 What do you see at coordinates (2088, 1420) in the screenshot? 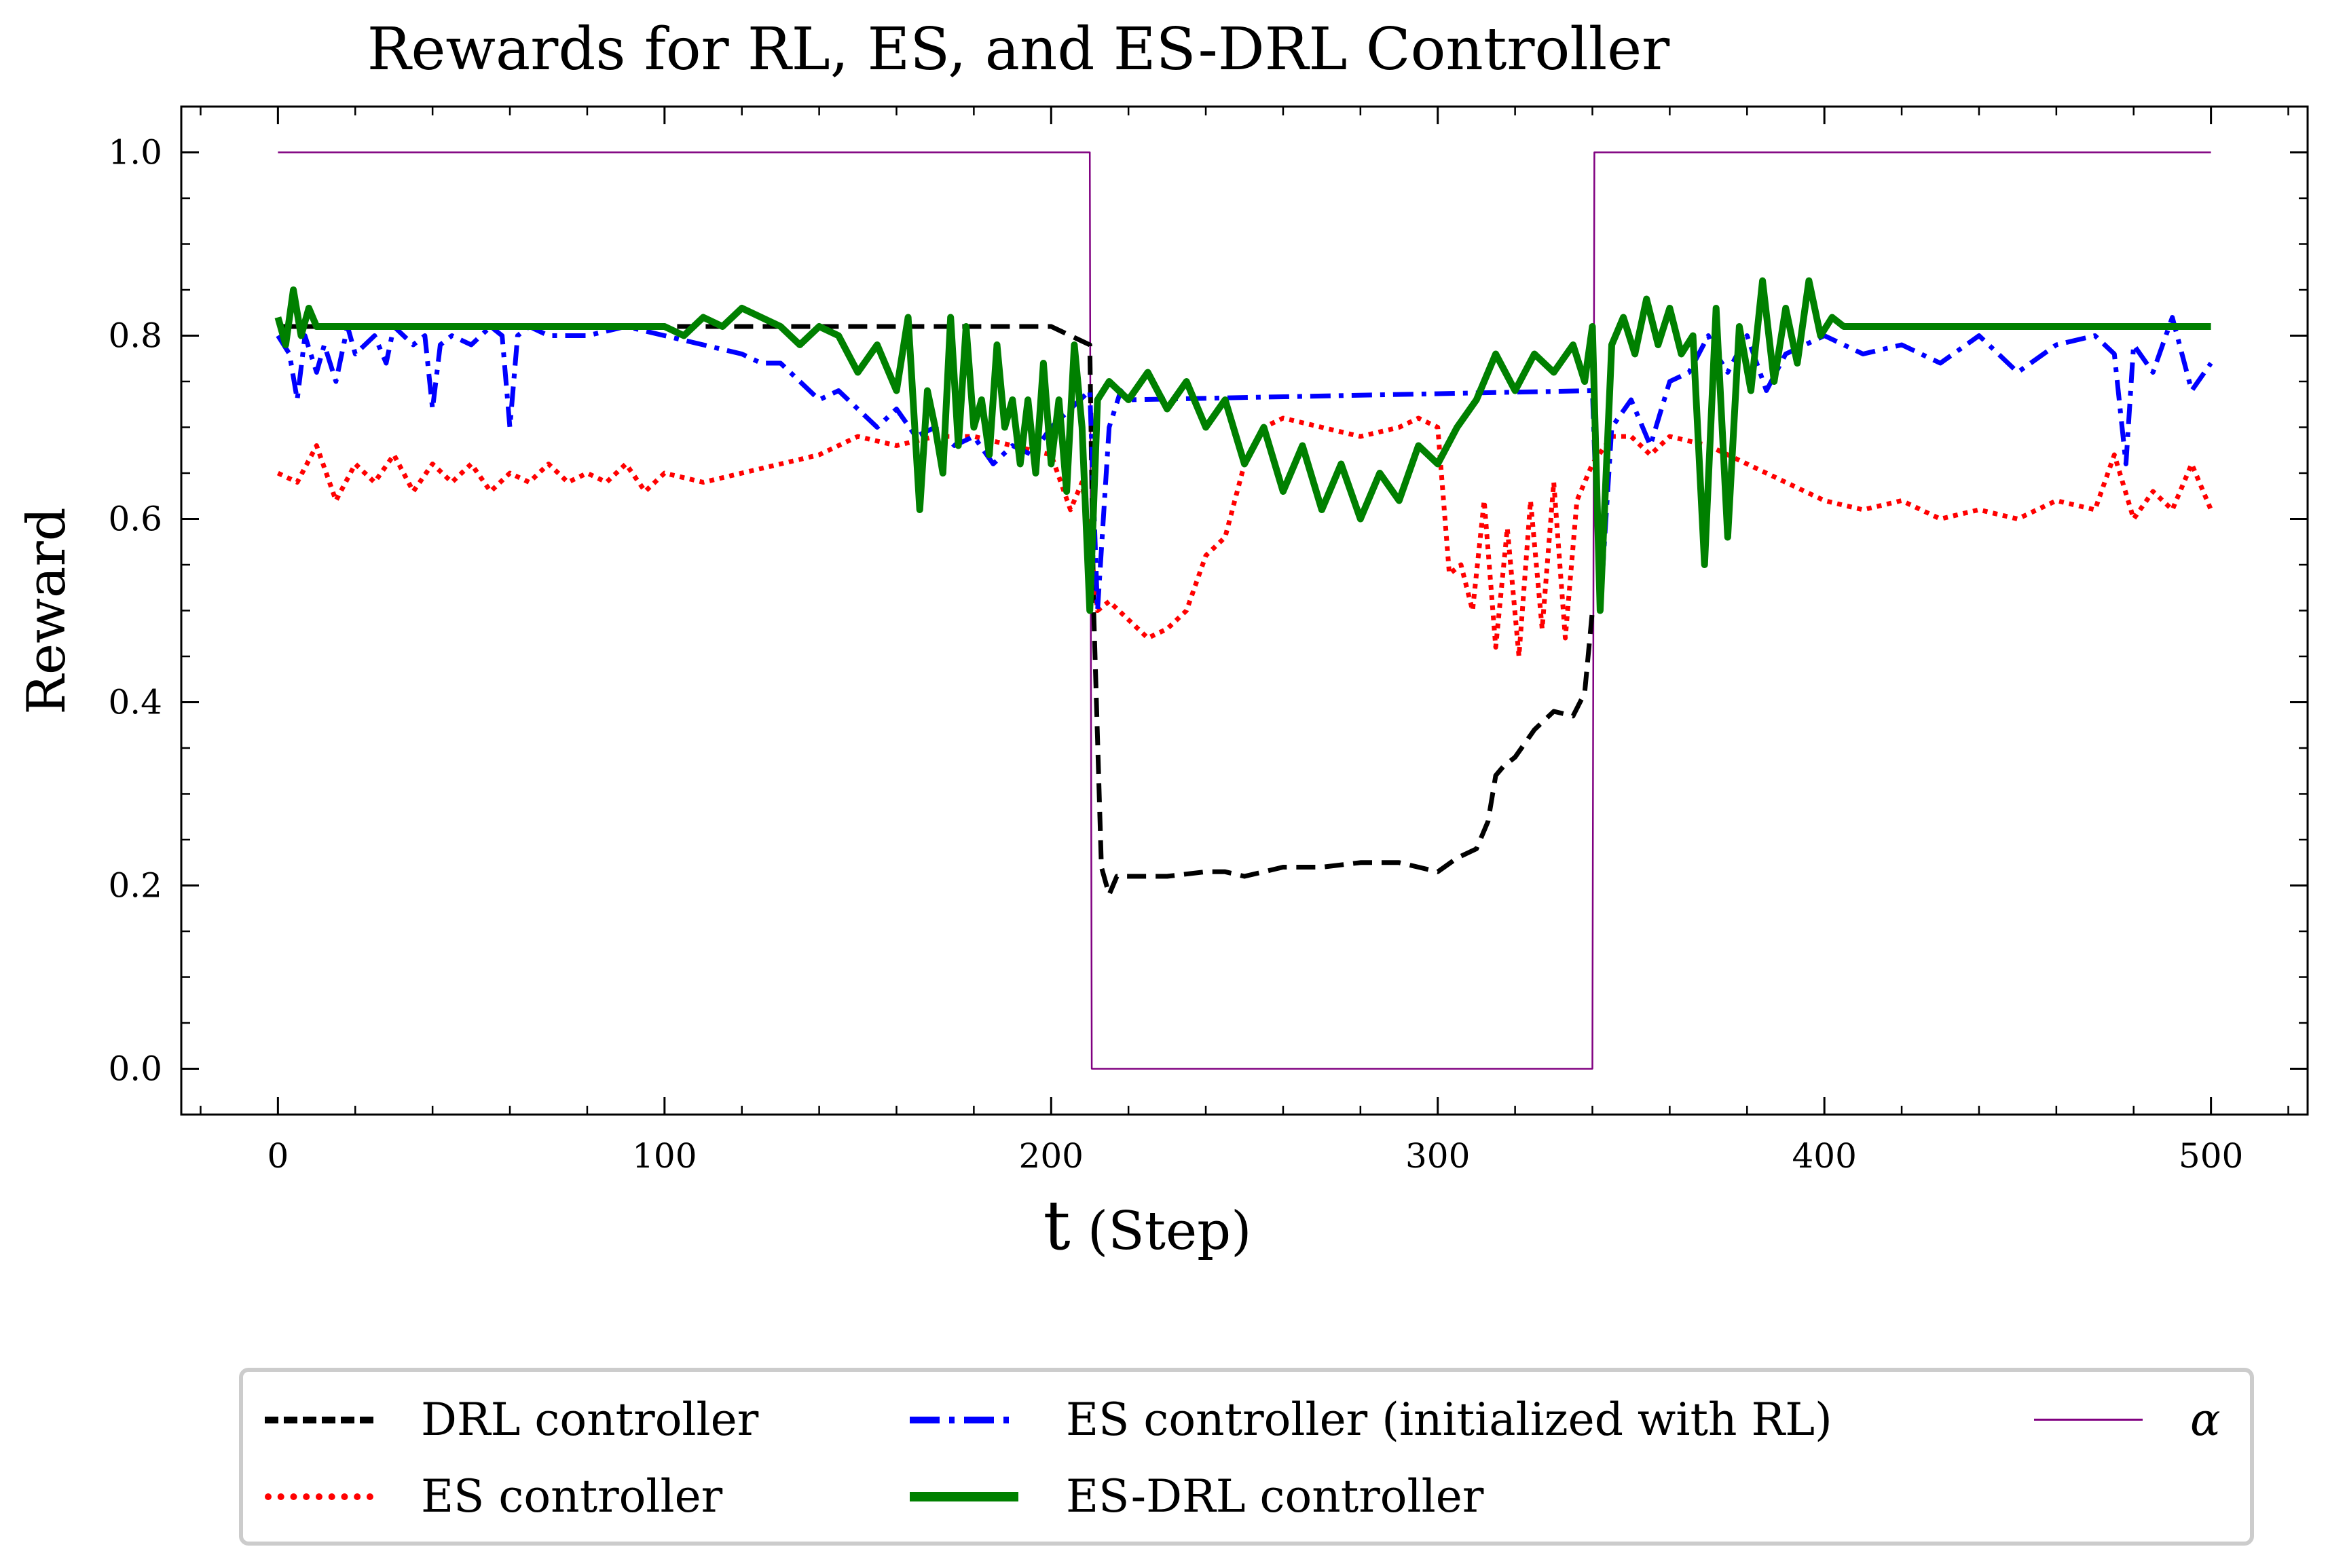
I see `legend-swatch-alpha` at bounding box center [2088, 1420].